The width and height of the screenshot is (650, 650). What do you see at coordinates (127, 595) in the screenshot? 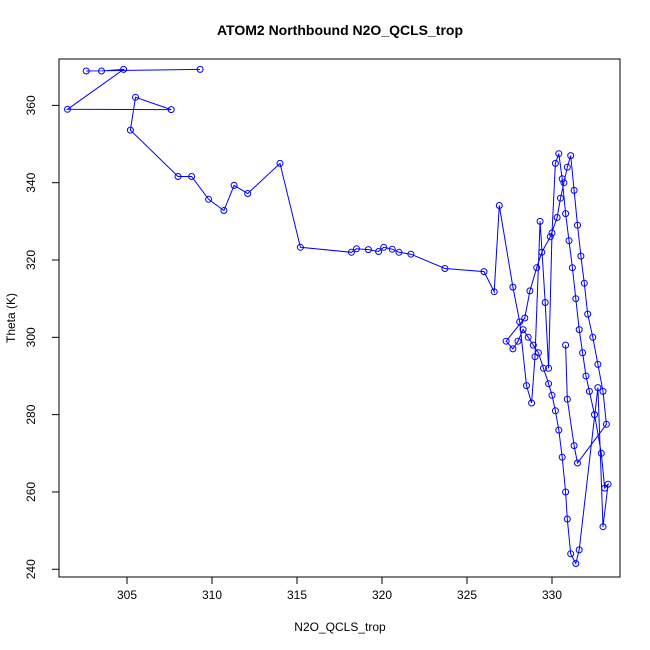
I see `x-tick-label: 305` at bounding box center [127, 595].